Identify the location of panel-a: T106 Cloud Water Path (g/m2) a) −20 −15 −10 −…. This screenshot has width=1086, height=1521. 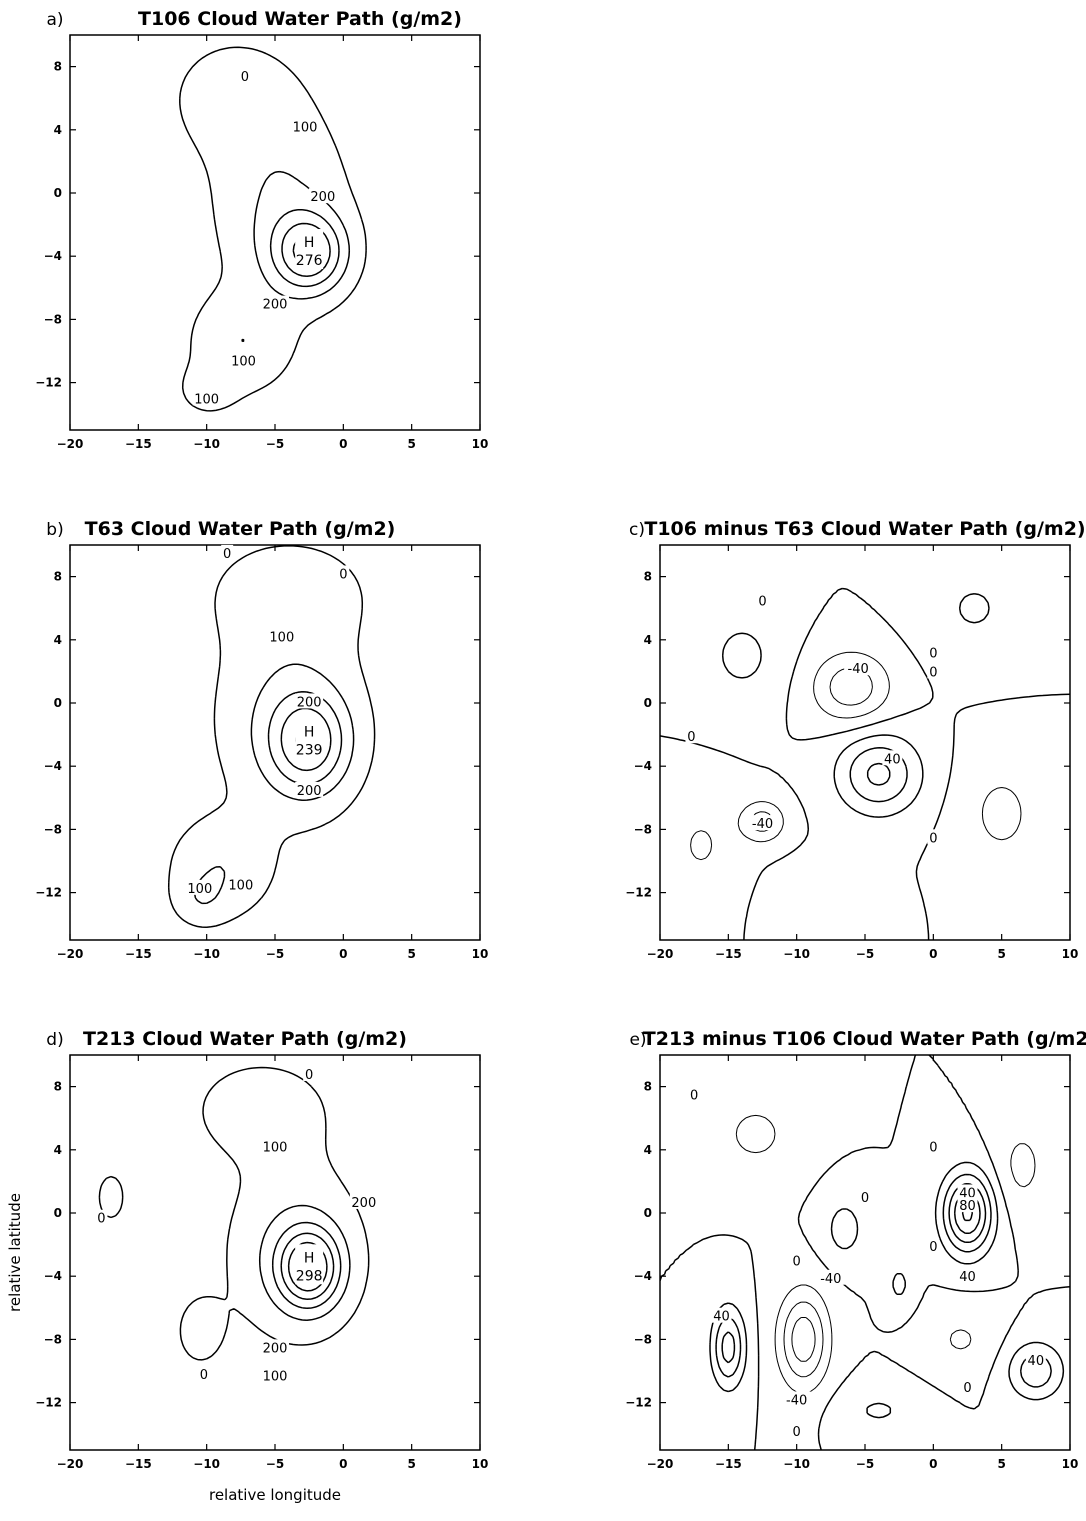
(261, 229).